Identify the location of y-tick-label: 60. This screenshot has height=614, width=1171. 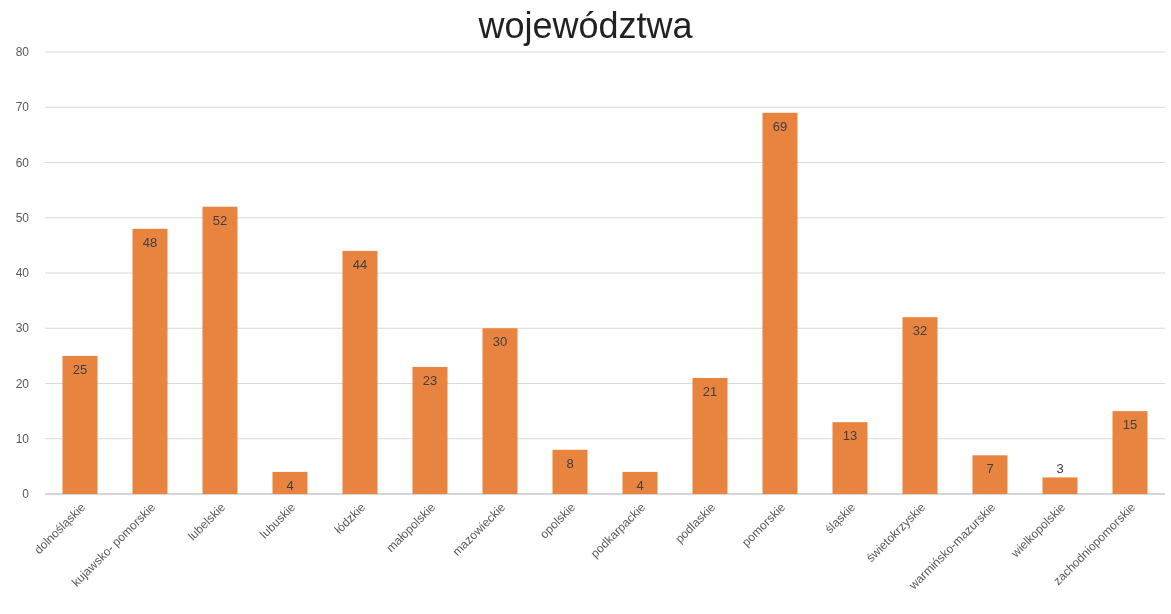
(22, 162).